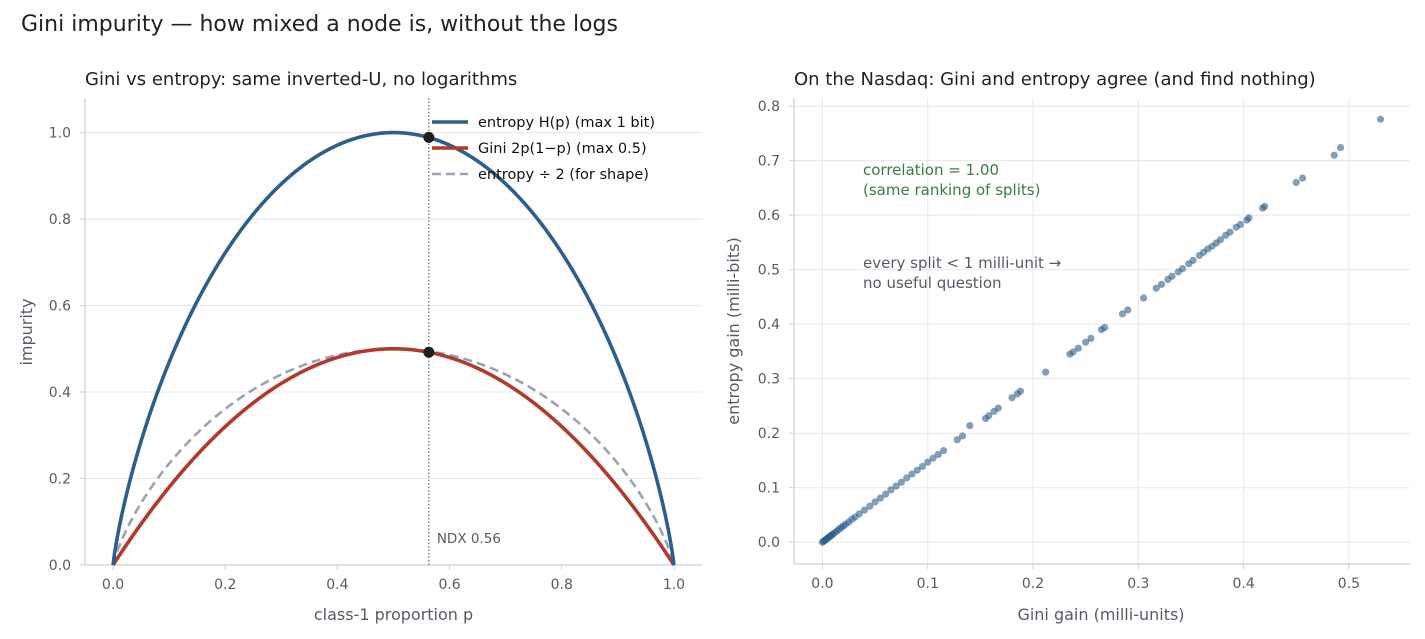 The width and height of the screenshot is (1425, 639). Describe the element at coordinates (931, 170) in the screenshot. I see `right-annotation-line: correlation = 1.00` at that location.